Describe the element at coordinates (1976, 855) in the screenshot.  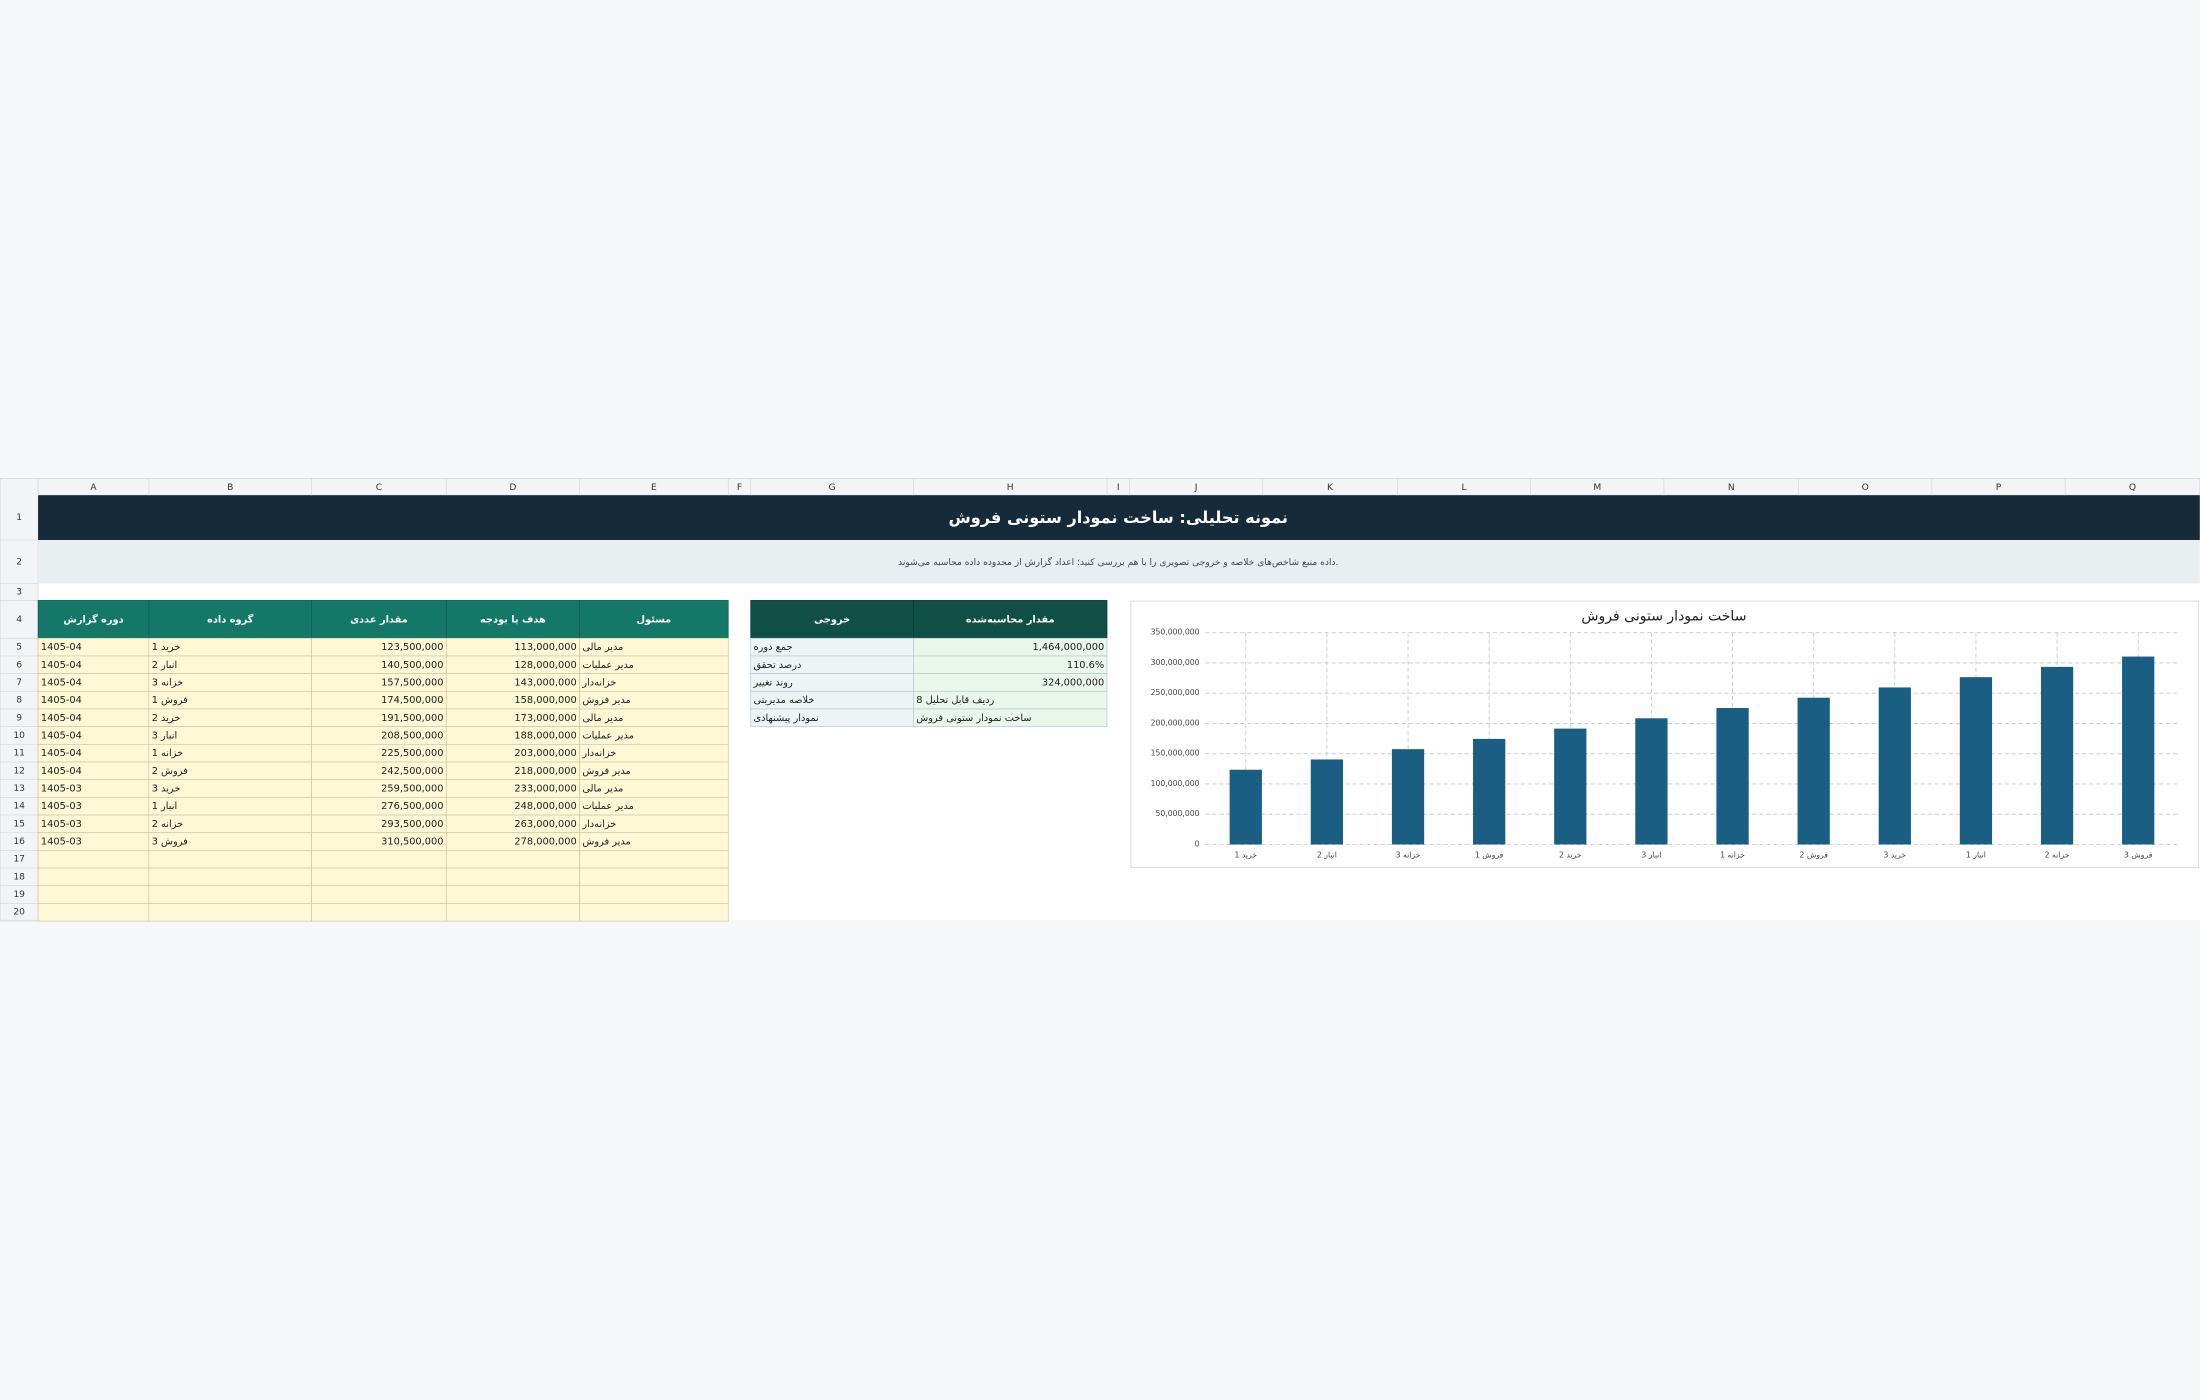
I see `x-tick-label: انبار 1` at that location.